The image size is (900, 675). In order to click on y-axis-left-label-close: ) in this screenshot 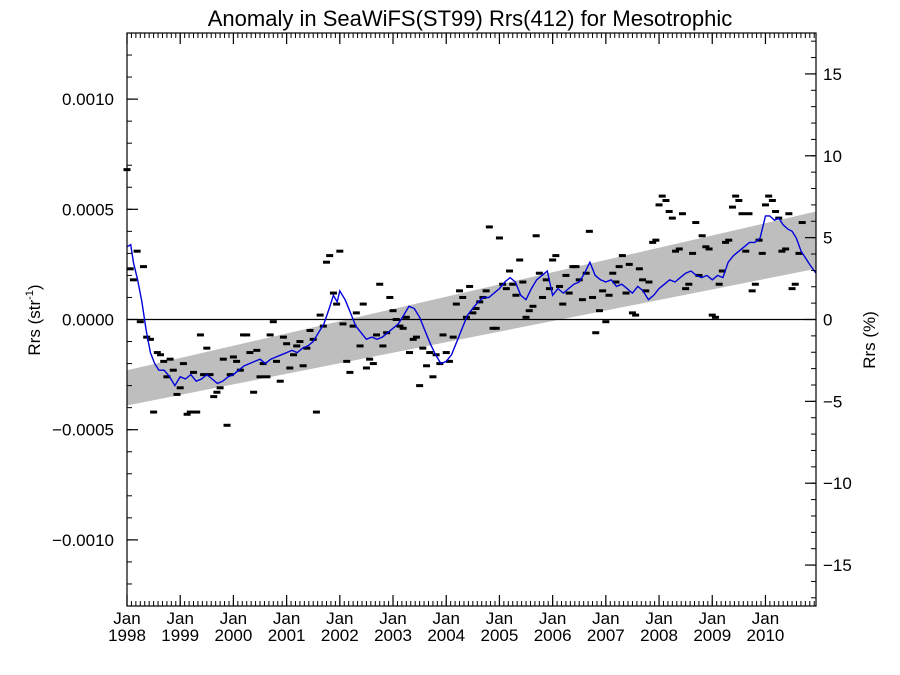, I will do `click(34, 287)`.